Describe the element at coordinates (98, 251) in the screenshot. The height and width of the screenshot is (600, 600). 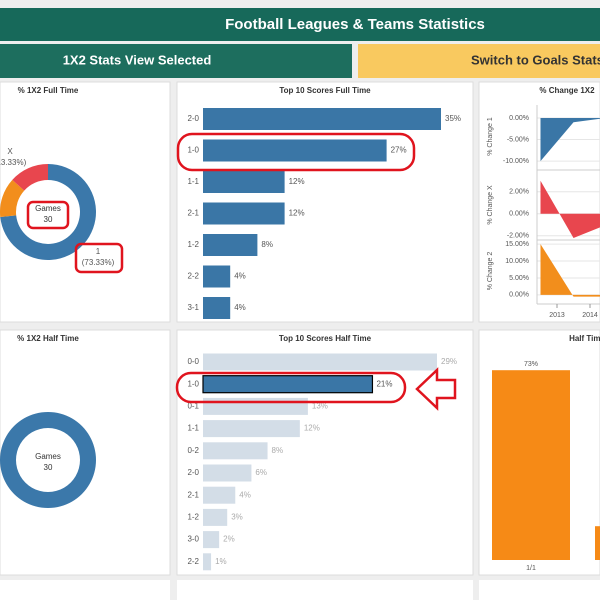
I see `segment-label: 1` at that location.